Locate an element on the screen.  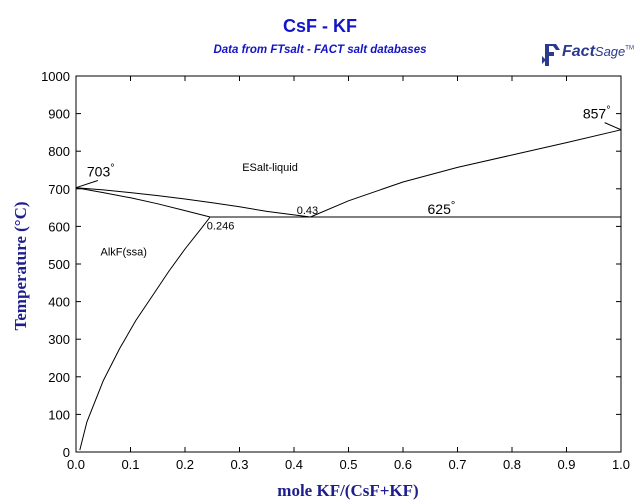
y-tick-label: 800 is located at coordinates (59, 151).